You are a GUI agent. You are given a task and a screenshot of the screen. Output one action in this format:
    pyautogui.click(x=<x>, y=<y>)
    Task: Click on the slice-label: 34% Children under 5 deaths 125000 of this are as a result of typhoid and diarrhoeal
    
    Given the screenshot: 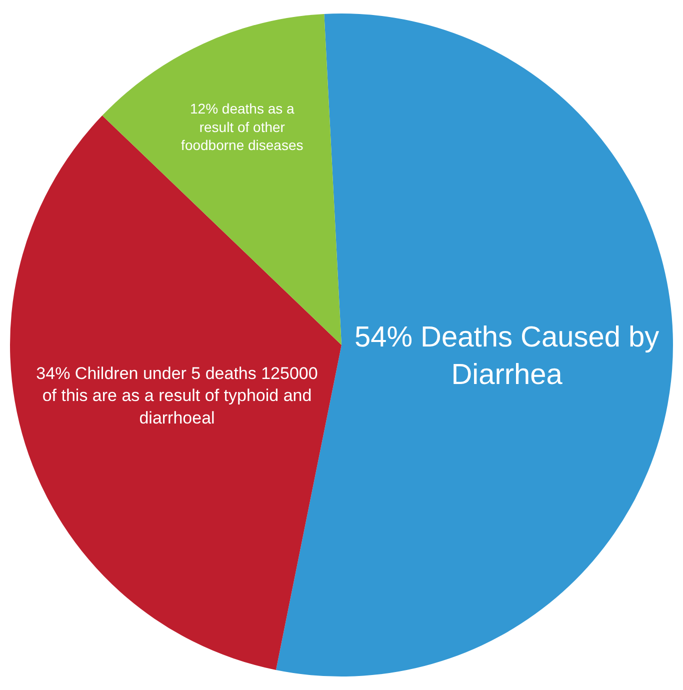 What is the action you would take?
    pyautogui.click(x=177, y=396)
    